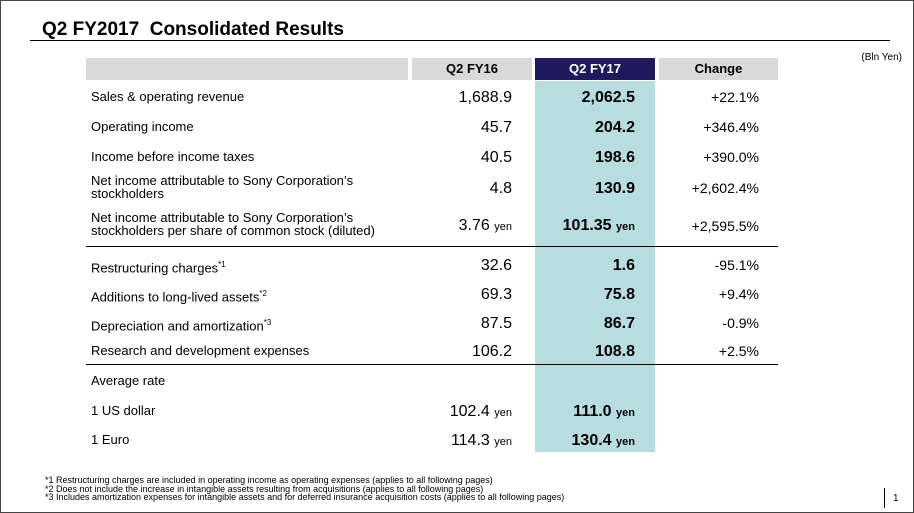 The width and height of the screenshot is (914, 513). Describe the element at coordinates (587, 225) in the screenshot. I see `value-number: 101.35` at that location.